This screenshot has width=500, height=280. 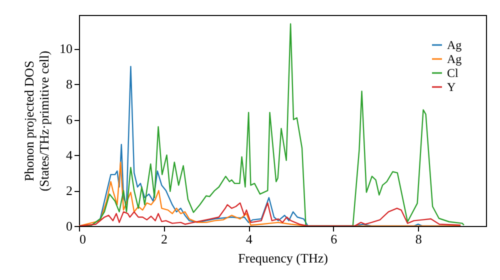 I want to click on x-tick-label: 8, so click(x=418, y=239).